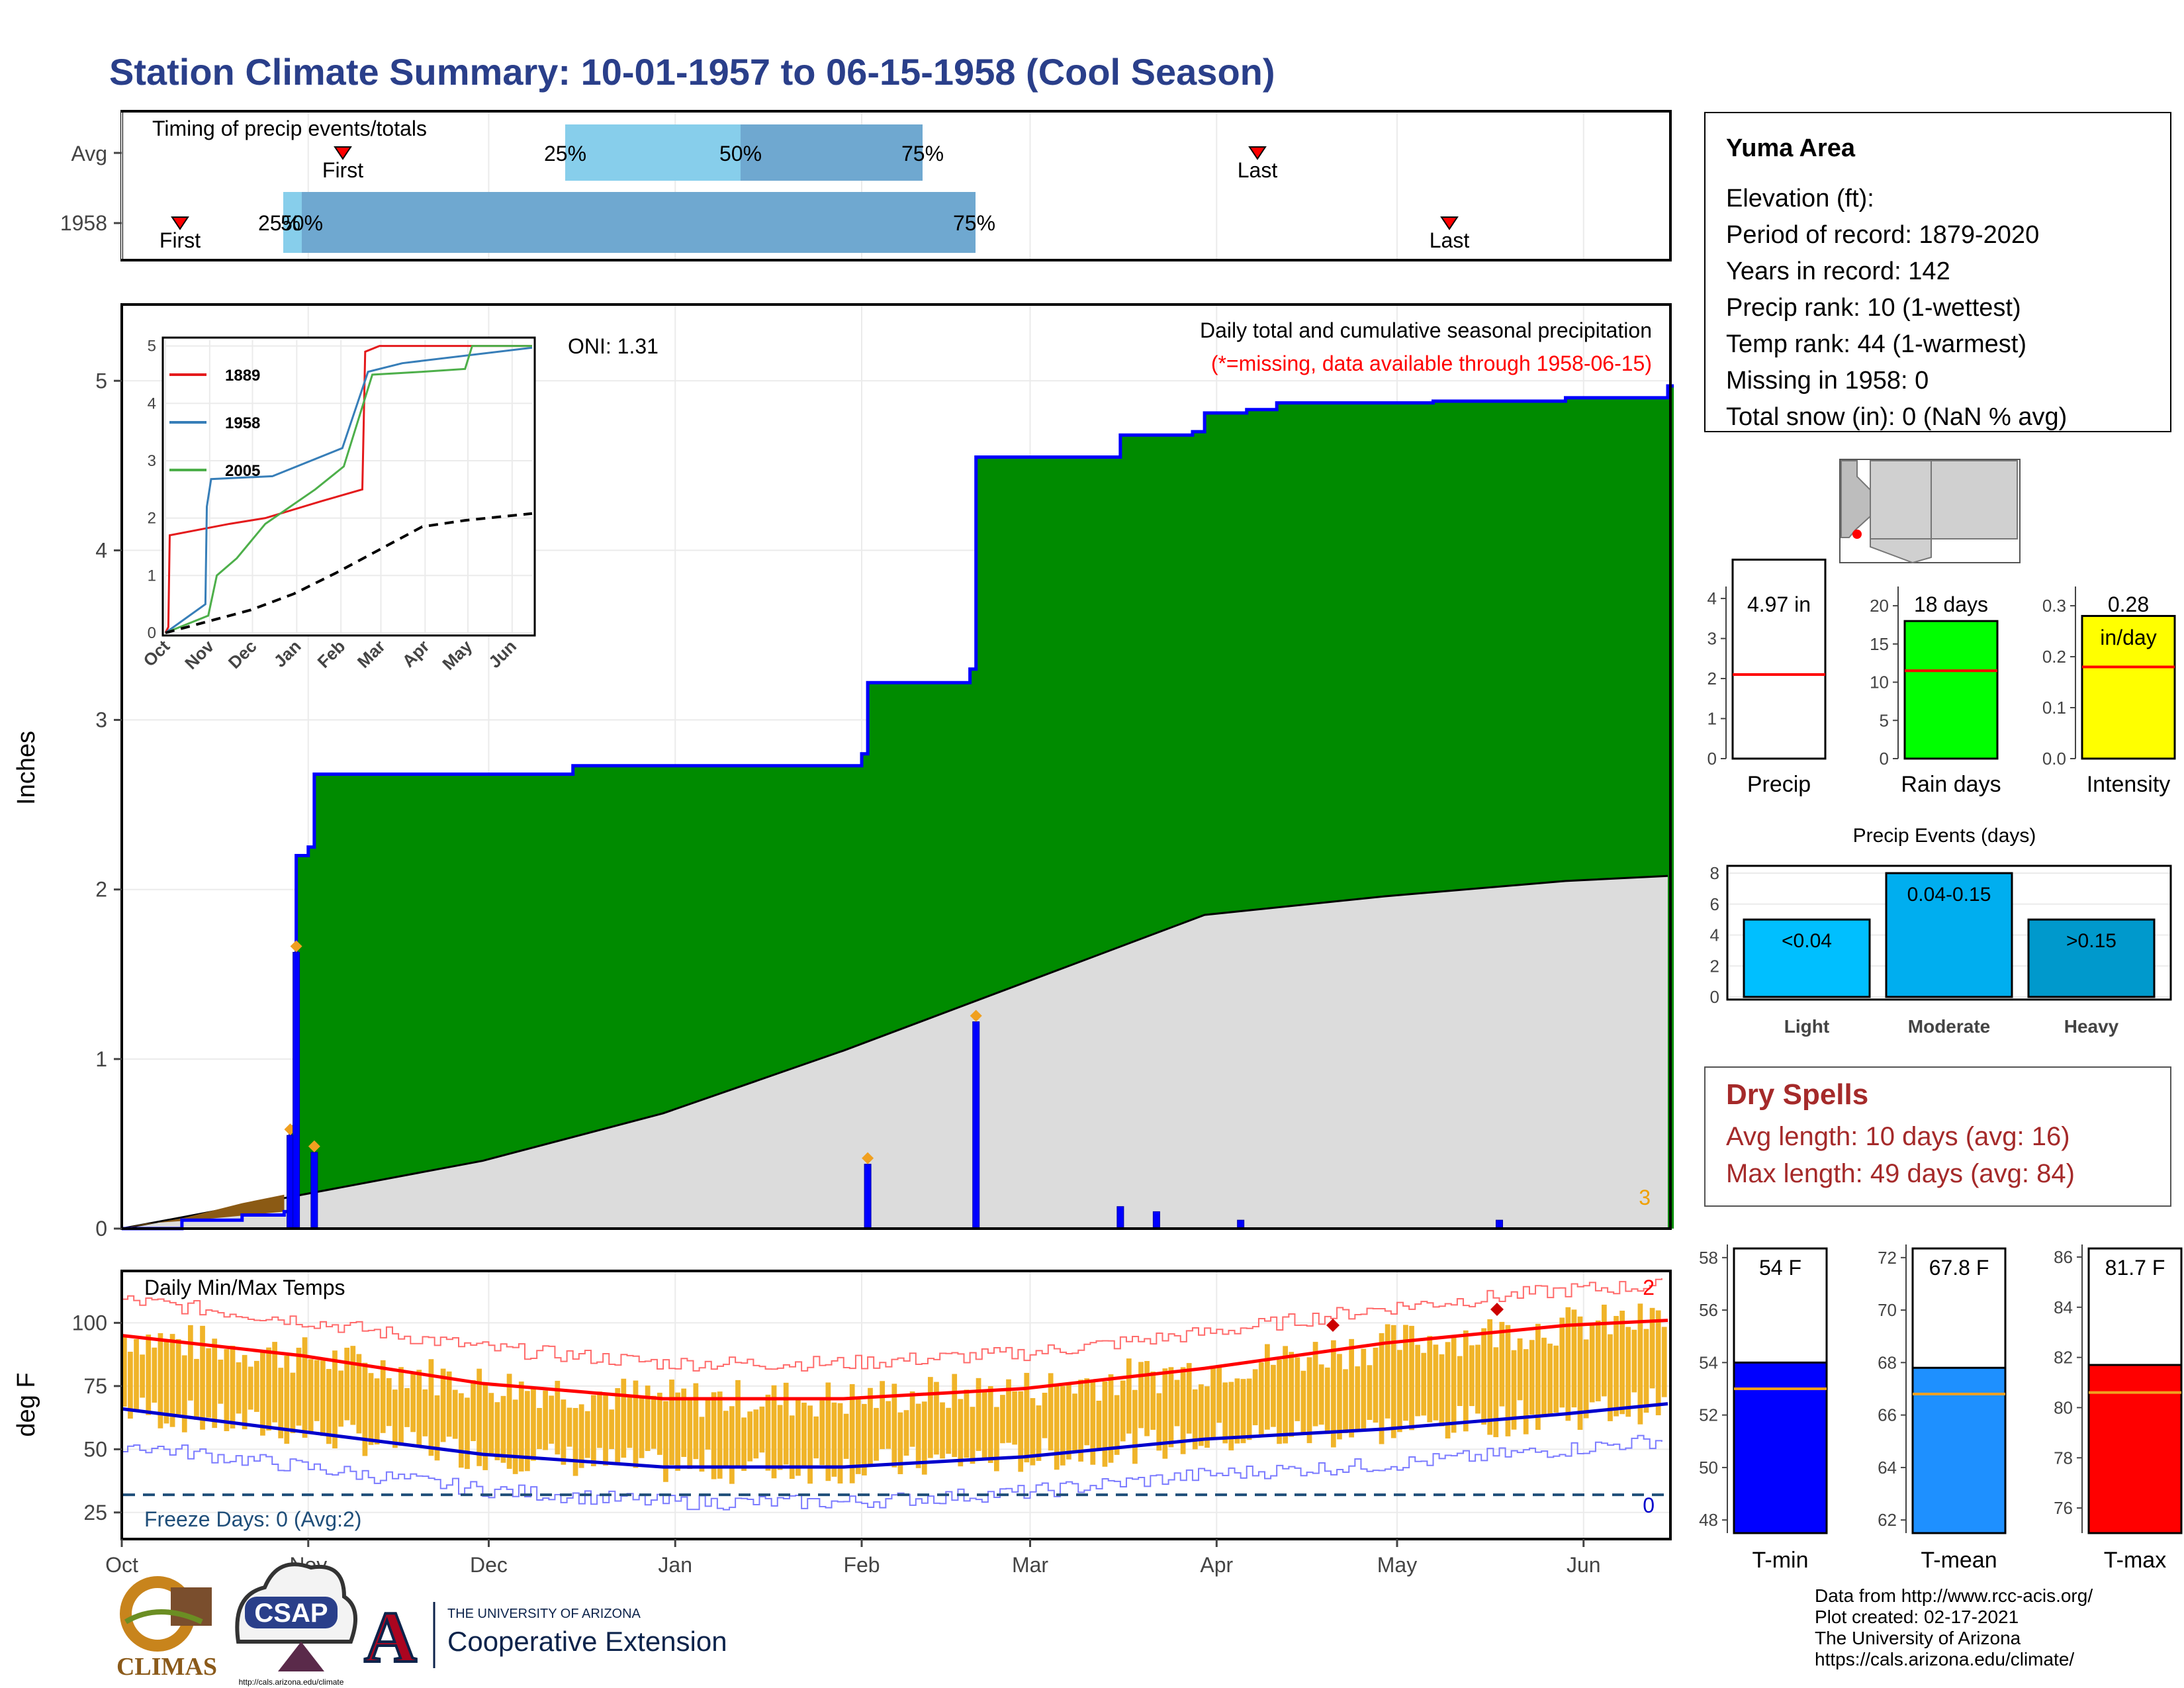 The height and width of the screenshot is (1688, 2184). I want to click on events-ytick-label: 0, so click(1715, 997).